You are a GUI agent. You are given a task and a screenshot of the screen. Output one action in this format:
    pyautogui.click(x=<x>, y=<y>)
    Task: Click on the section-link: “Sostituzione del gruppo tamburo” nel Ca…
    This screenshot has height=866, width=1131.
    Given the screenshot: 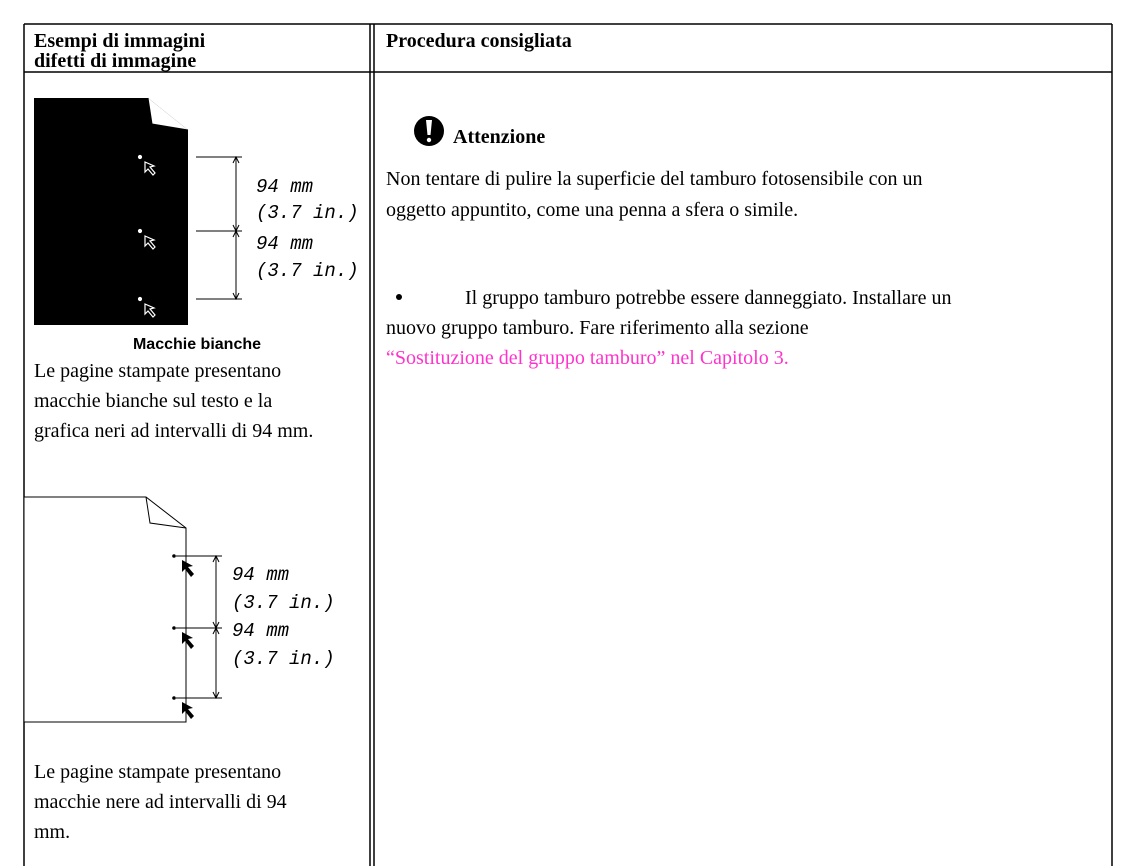 What is the action you would take?
    pyautogui.click(x=587, y=358)
    